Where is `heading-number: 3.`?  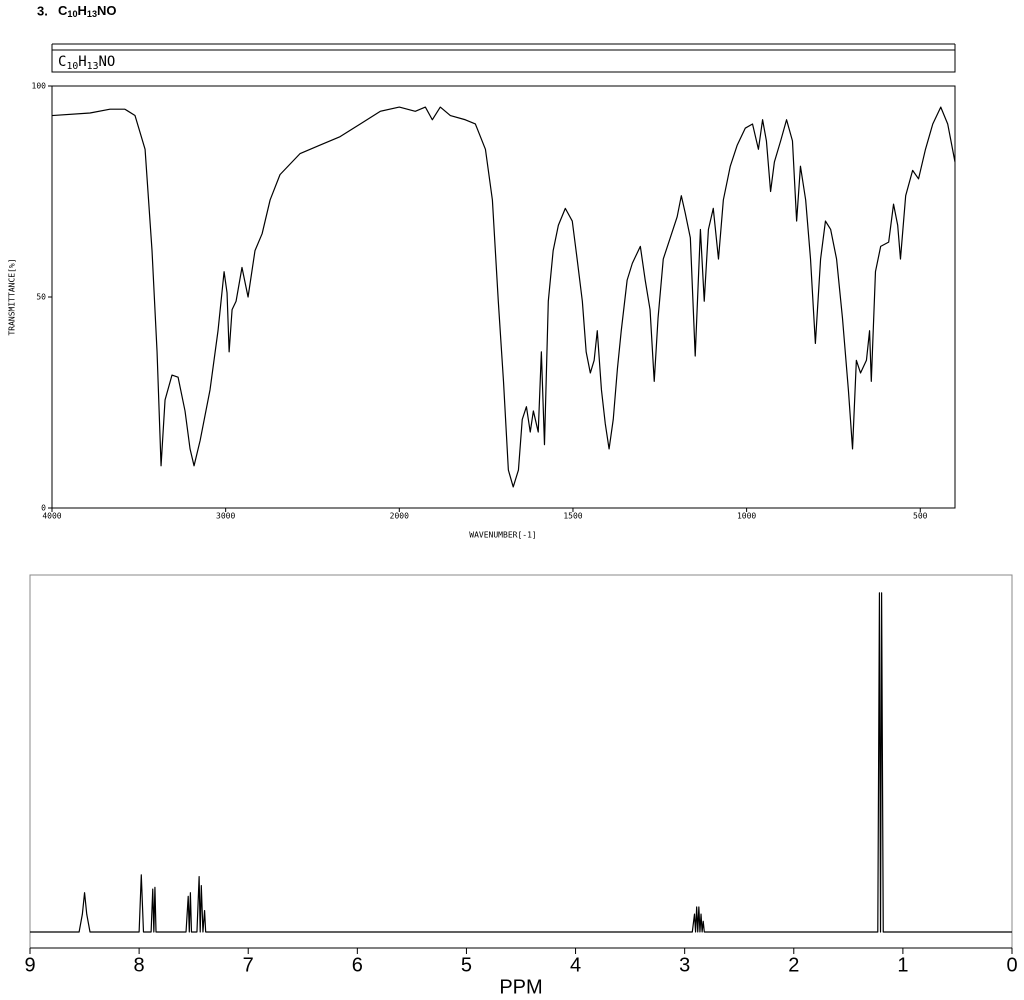
heading-number: 3. is located at coordinates (42, 10).